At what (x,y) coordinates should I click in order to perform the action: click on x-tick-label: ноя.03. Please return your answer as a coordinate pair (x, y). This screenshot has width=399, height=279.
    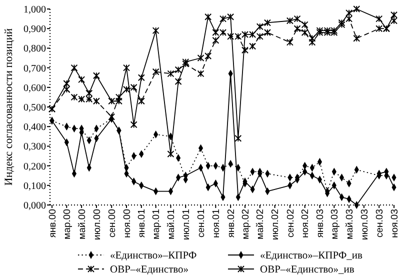
    Looking at the image, I should click on (394, 223).